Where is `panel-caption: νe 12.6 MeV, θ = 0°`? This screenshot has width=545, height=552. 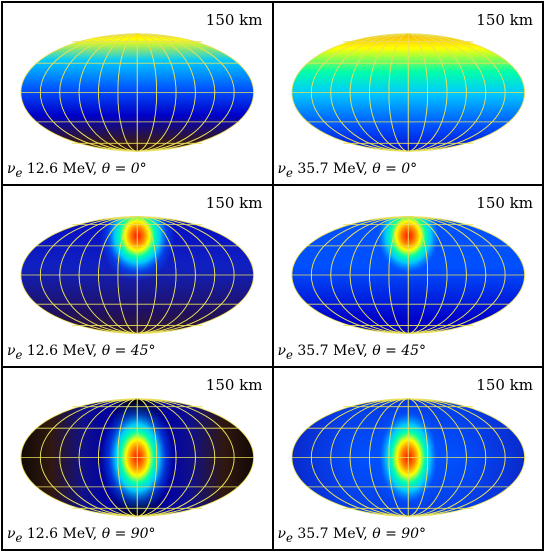
panel-caption: νe 12.6 MeV, θ = 0° is located at coordinates (77, 170).